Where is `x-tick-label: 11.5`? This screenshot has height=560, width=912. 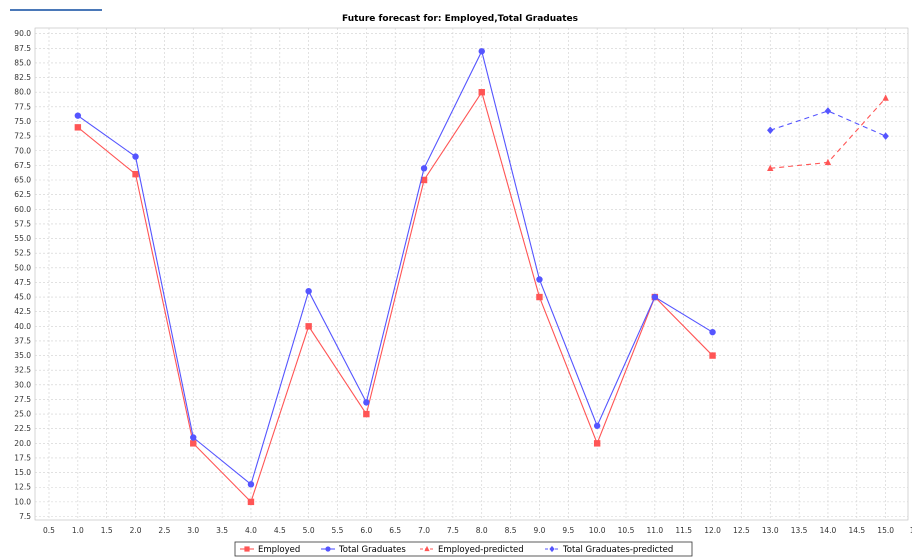 x-tick-label: 11.5 is located at coordinates (683, 530).